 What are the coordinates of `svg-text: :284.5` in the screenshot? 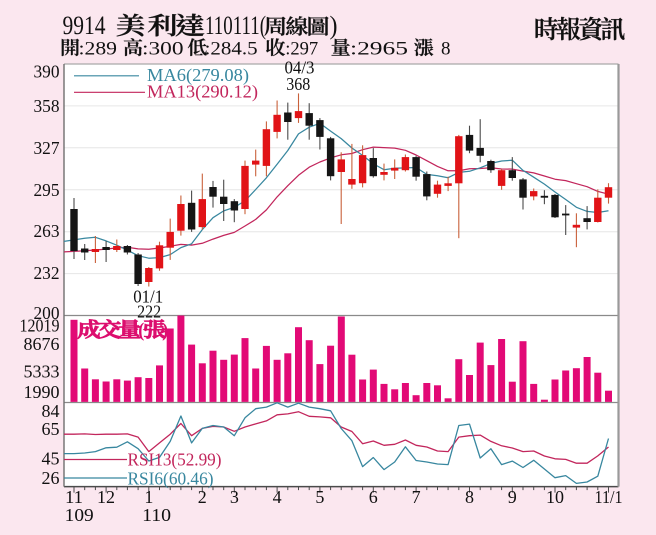 It's located at (231, 48).